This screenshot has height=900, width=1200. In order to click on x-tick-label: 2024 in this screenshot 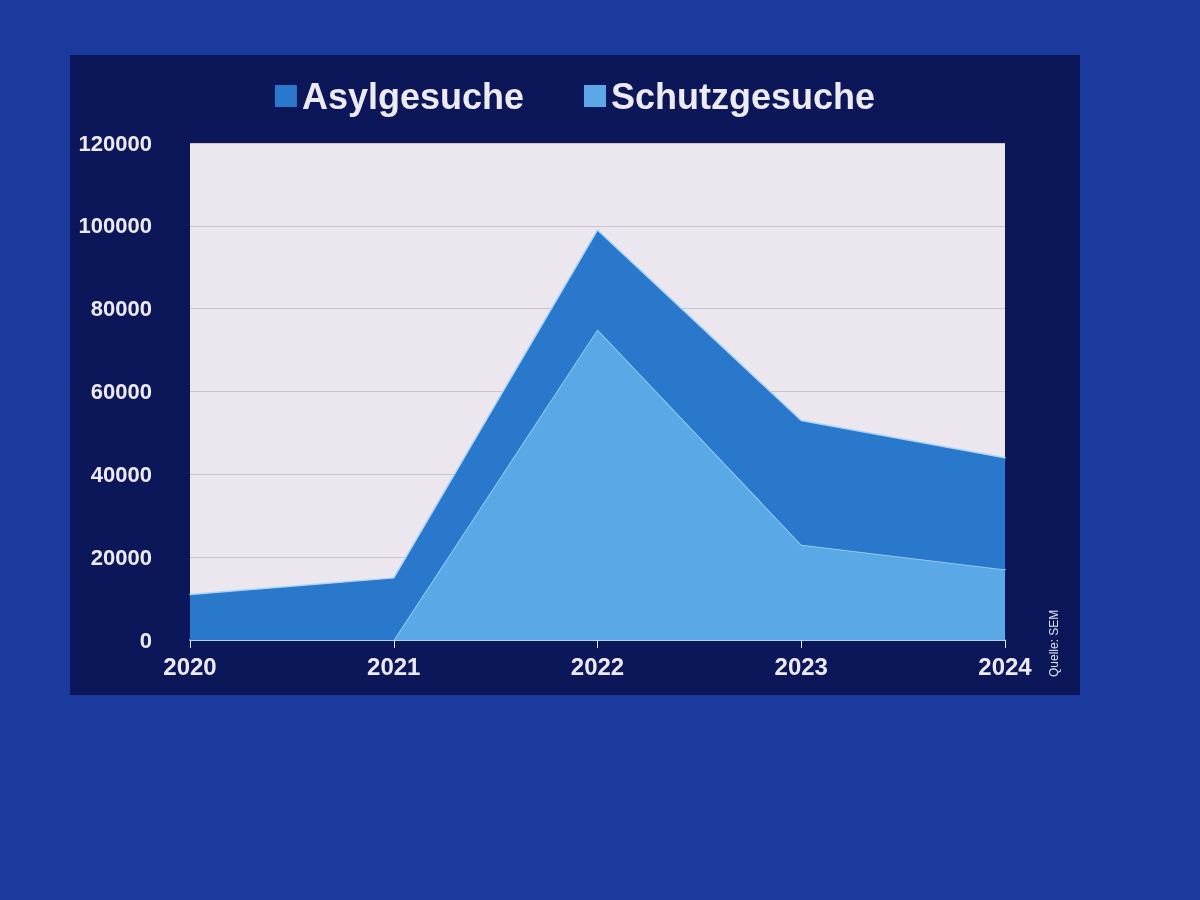, I will do `click(1005, 666)`.